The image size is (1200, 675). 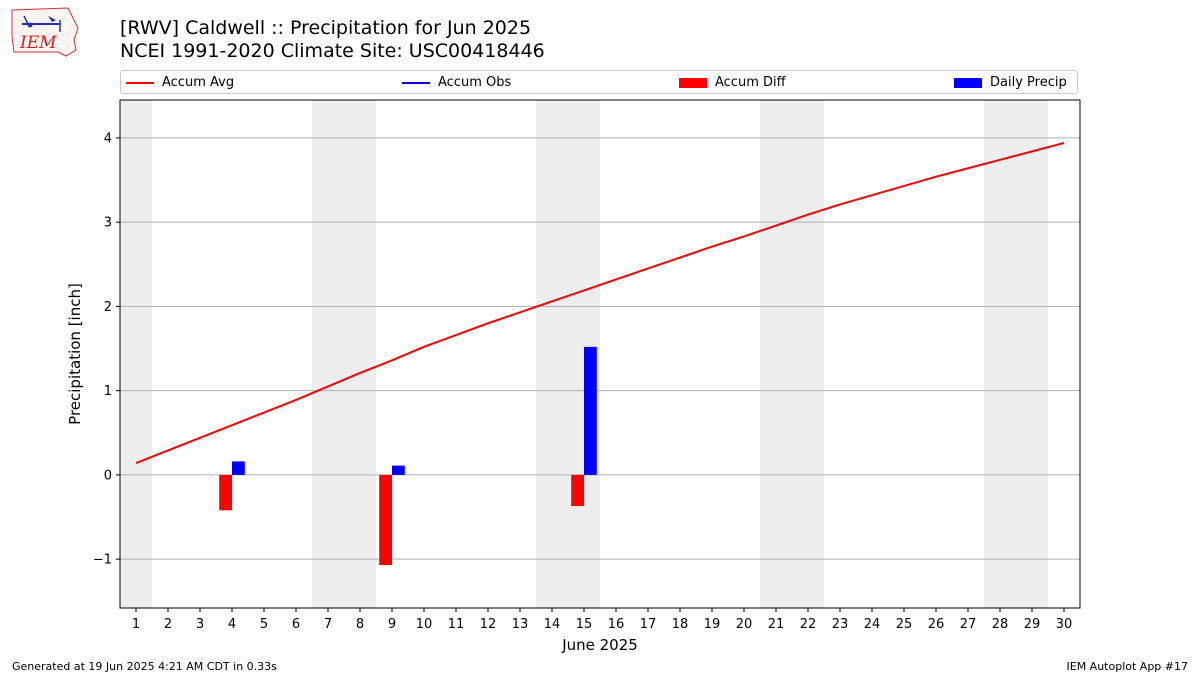 What do you see at coordinates (108, 475) in the screenshot?
I see `y-tick-label: 0` at bounding box center [108, 475].